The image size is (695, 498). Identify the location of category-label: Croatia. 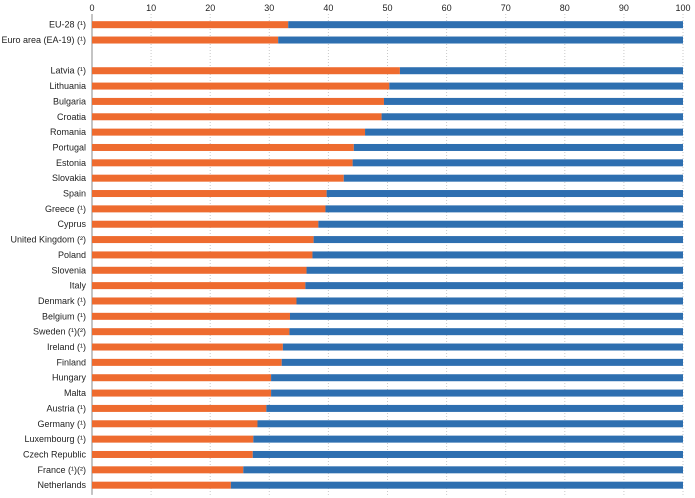
(71, 117).